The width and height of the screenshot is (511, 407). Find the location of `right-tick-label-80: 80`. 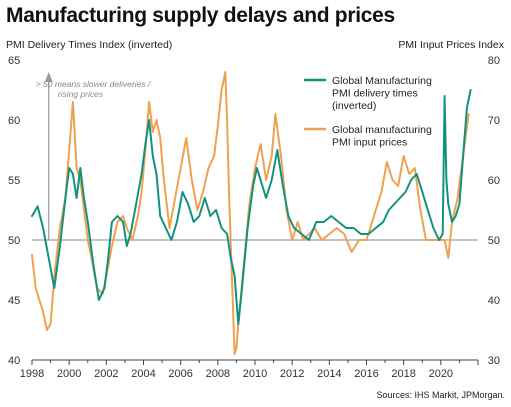

right-tick-label-80: 80 is located at coordinates (494, 61).